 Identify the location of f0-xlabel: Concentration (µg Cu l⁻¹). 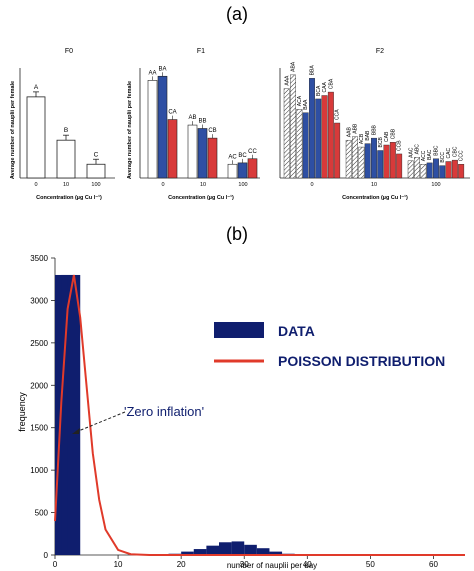
(69, 197).